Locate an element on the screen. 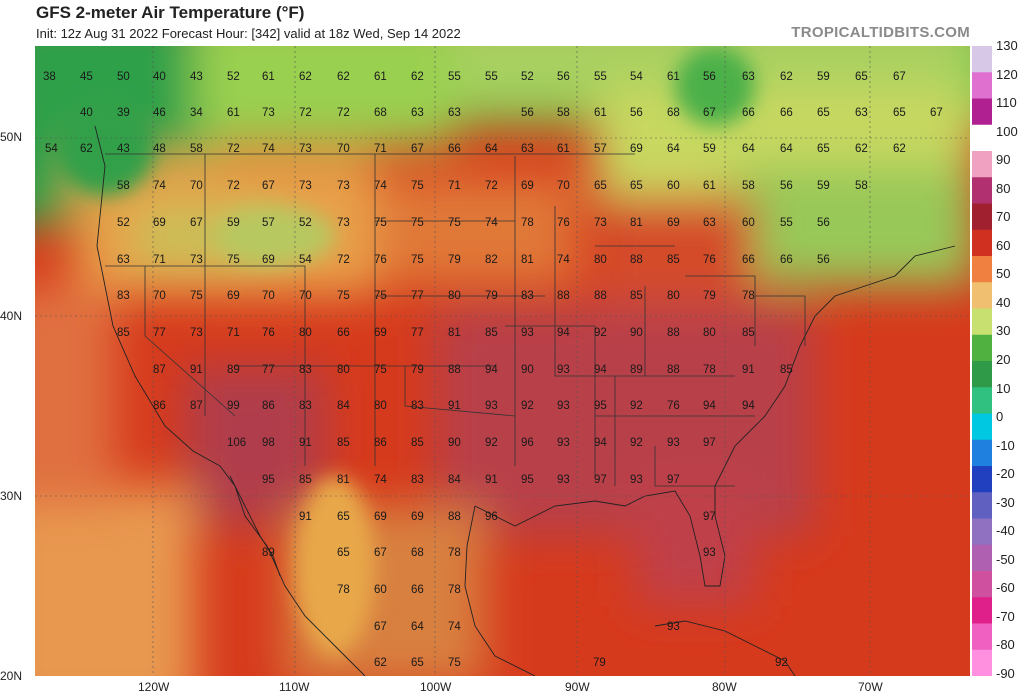 Image resolution: width=1024 pixels, height=696 pixels. temperature-value: 73 is located at coordinates (196, 333).